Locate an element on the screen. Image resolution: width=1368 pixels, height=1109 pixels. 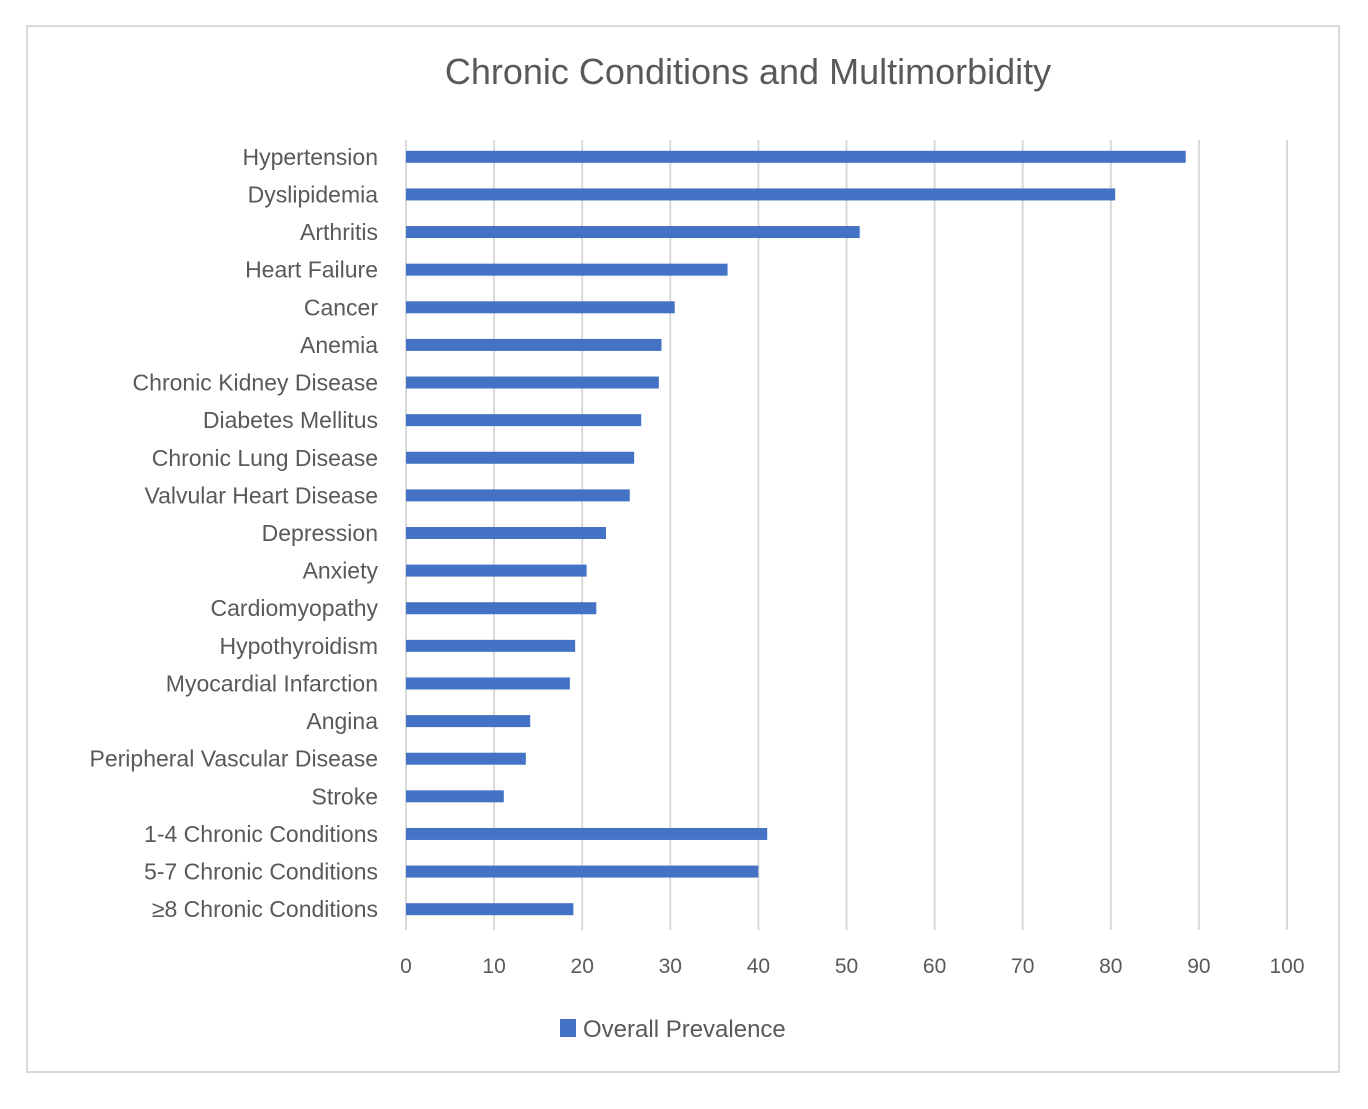
category-label: ≥8 Chronic Conditions is located at coordinates (265, 909).